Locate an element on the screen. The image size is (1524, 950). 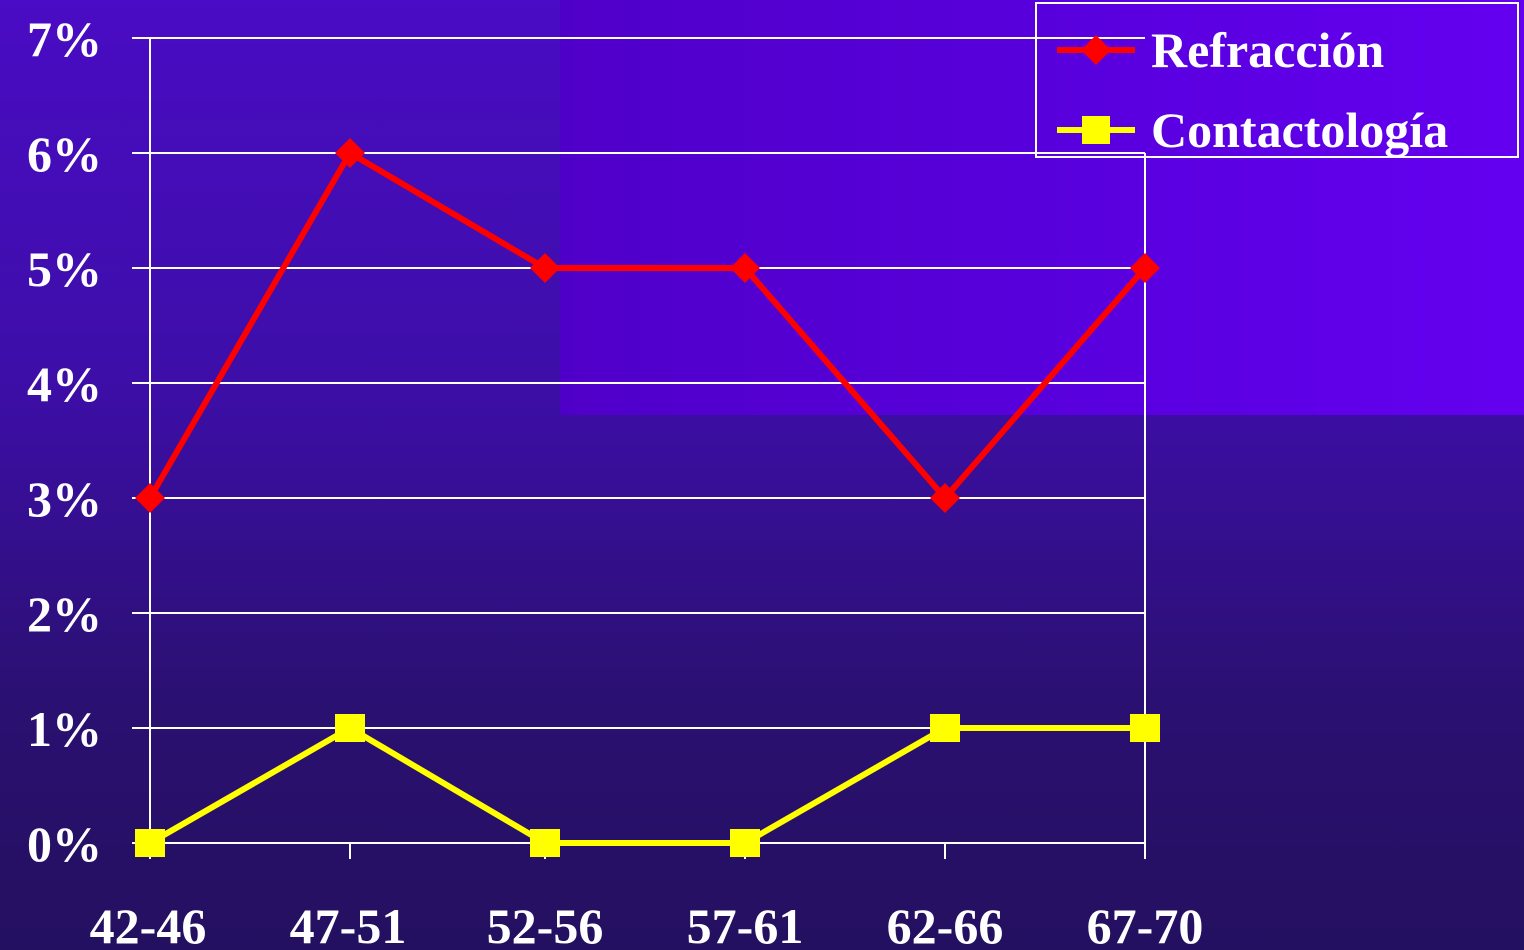
y-tick-label: 4% is located at coordinates (64, 384).